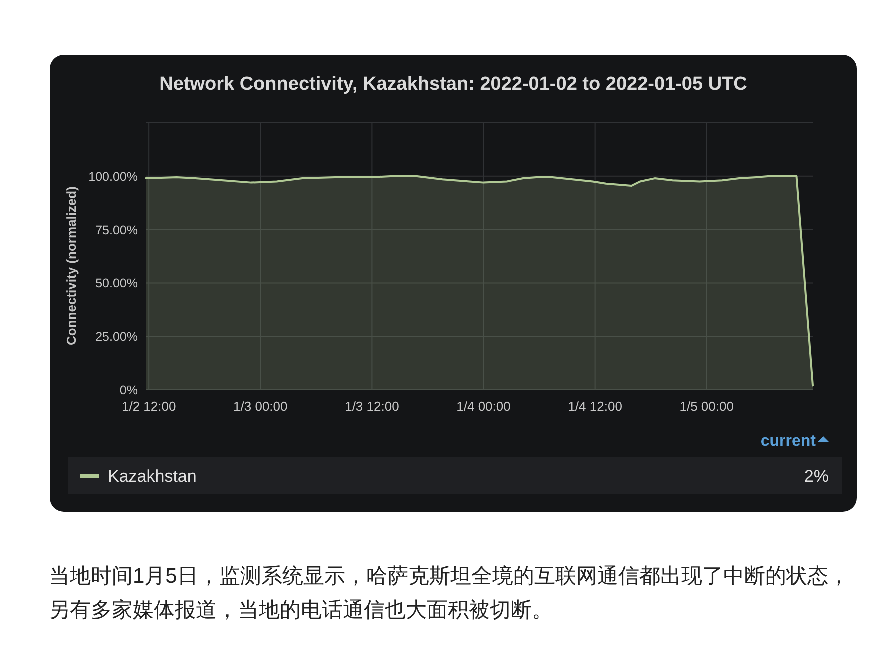 This screenshot has height=648, width=888. I want to click on xtick: 1/5 00:00, so click(707, 406).